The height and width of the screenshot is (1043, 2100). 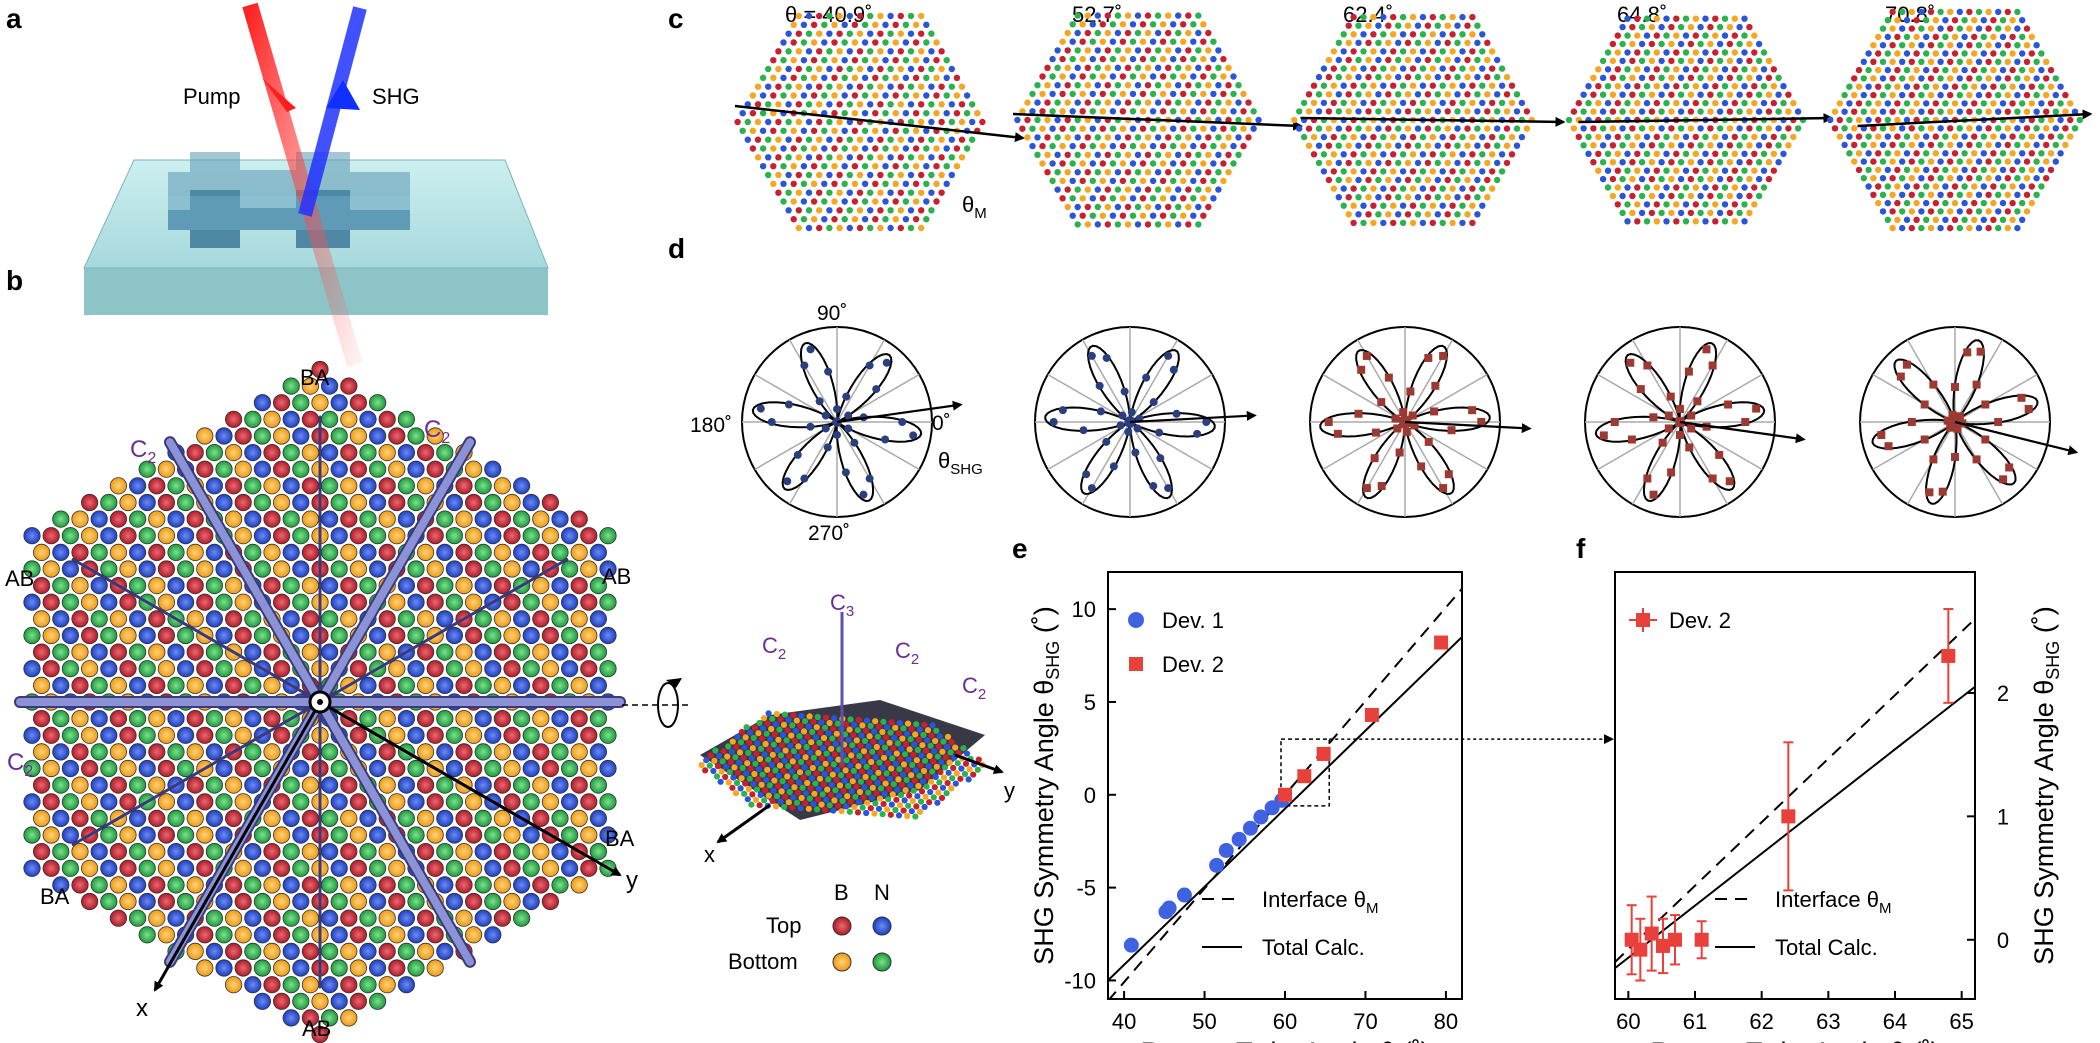 I want to click on polar-fit-curve, so click(x=1680, y=422).